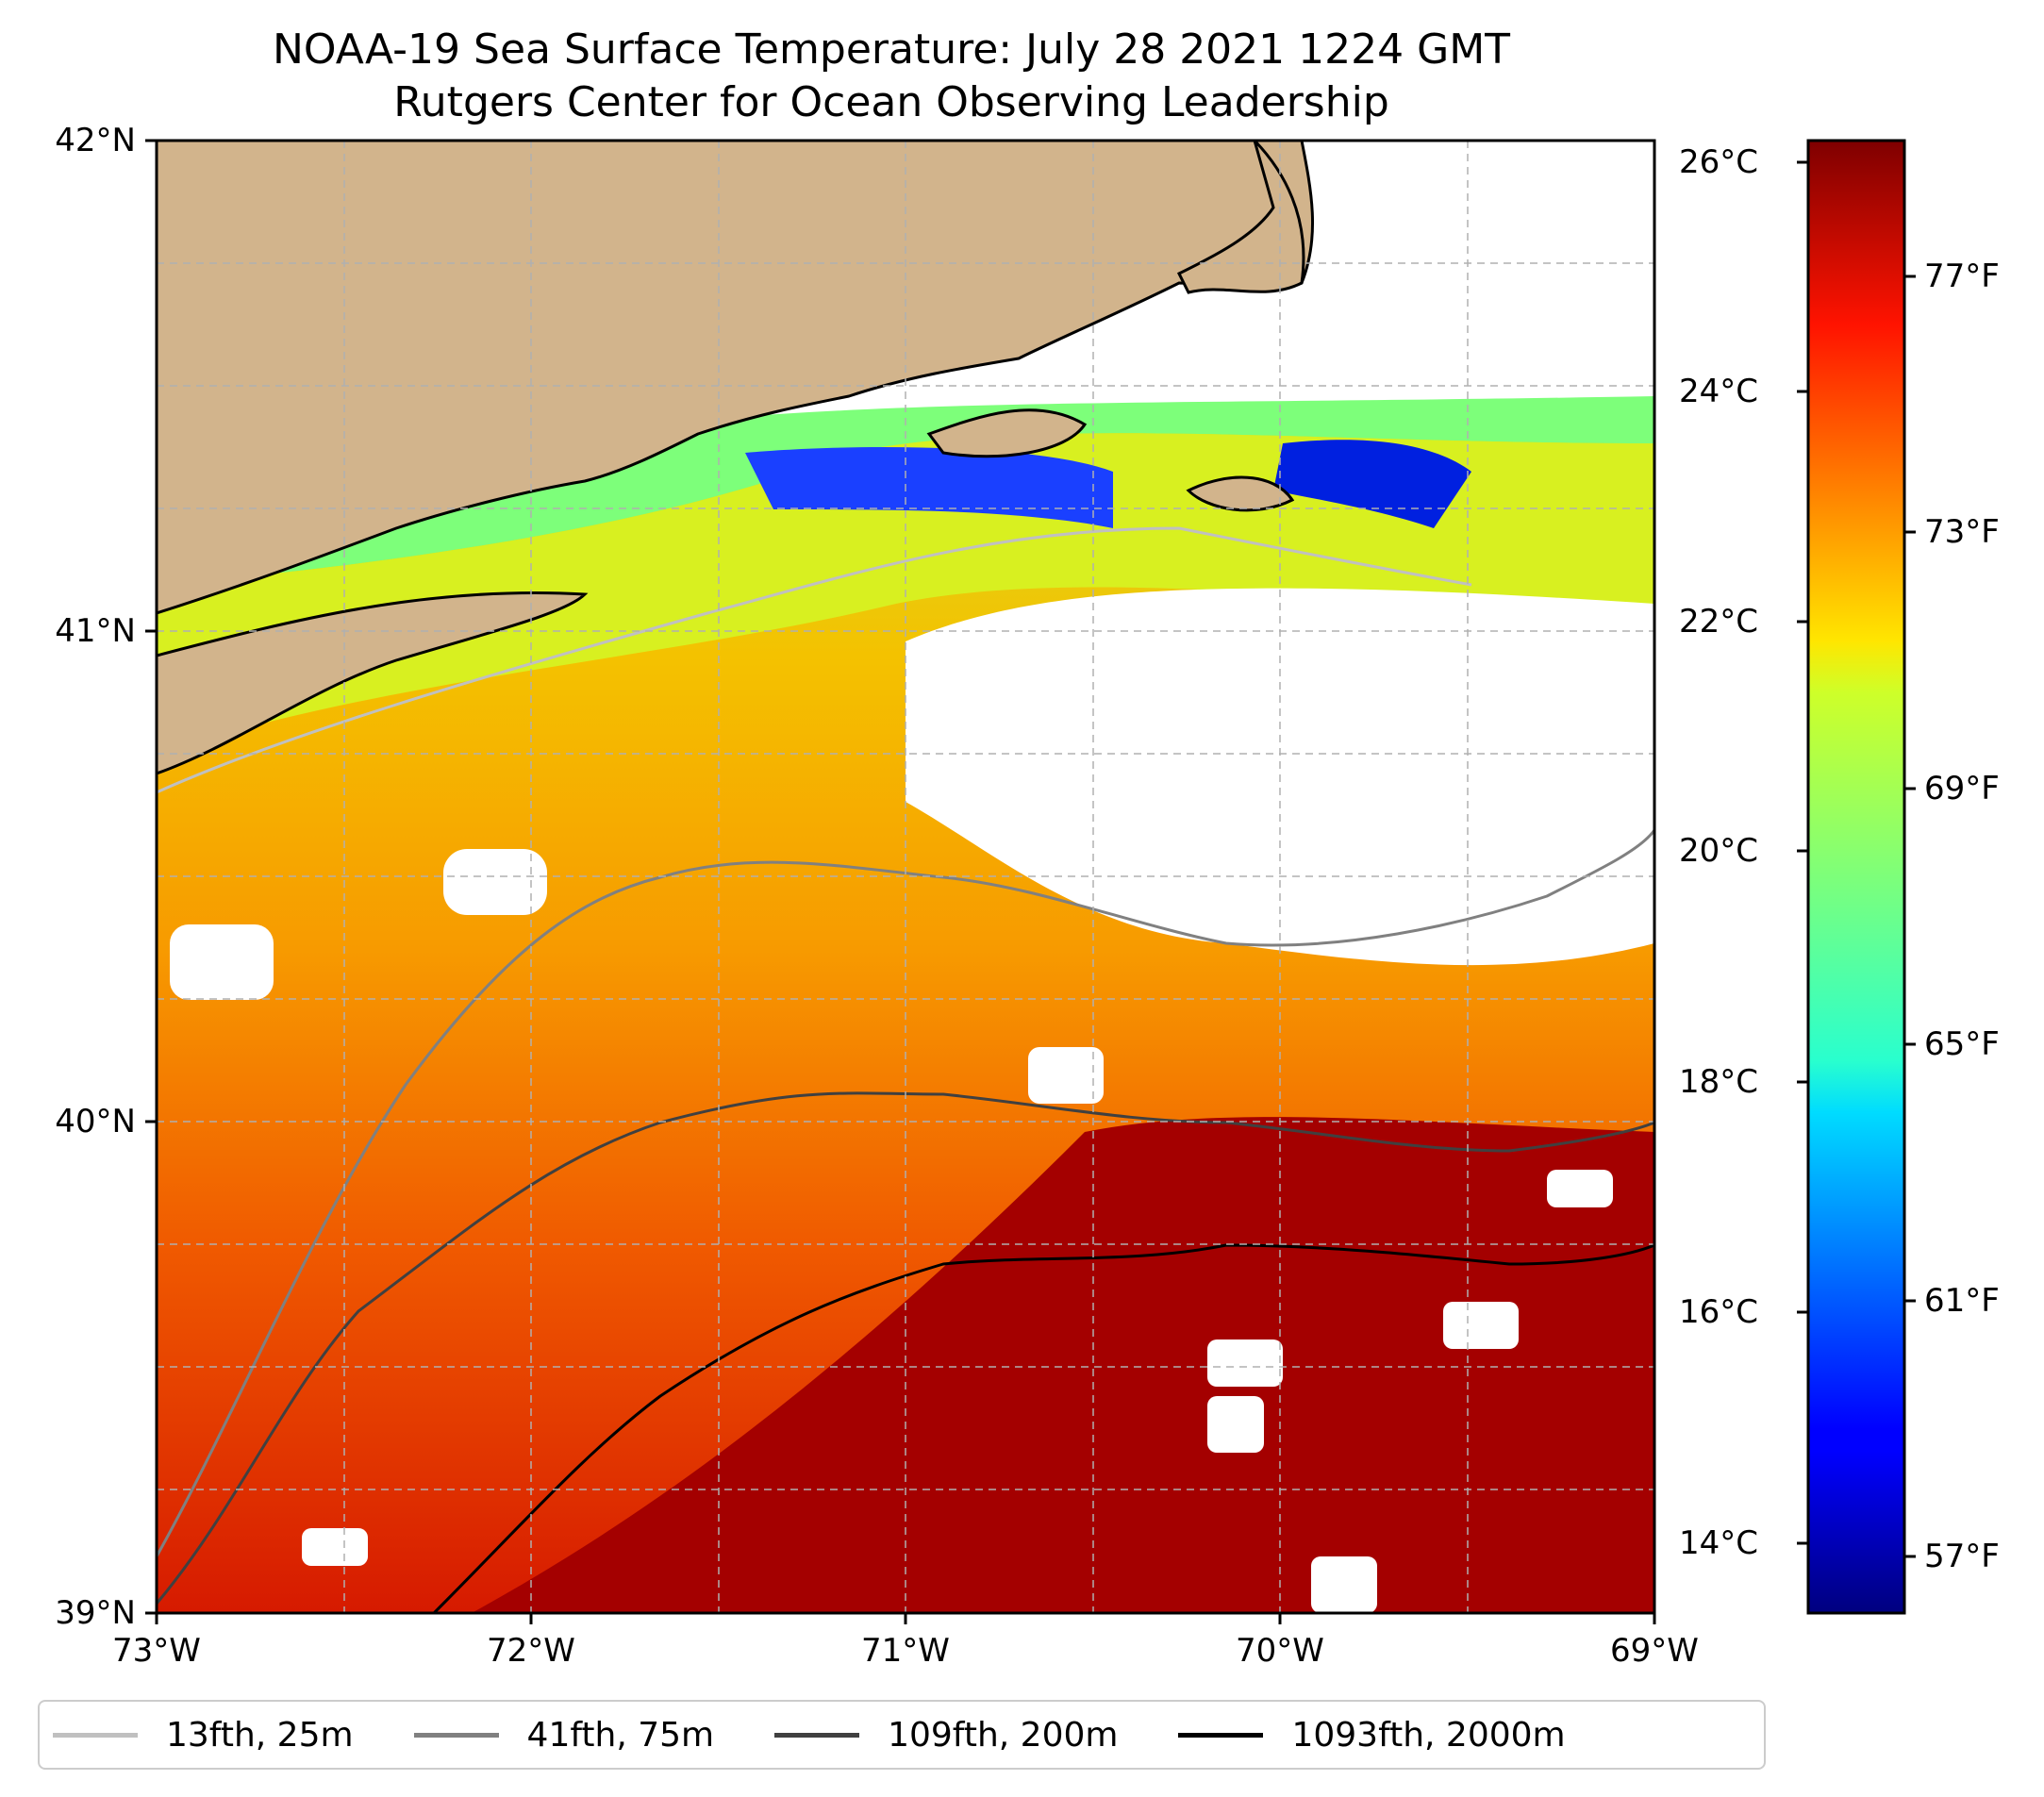 Image resolution: width=2044 pixels, height=1797 pixels. I want to click on celsius-tick-label: 18°C, so click(1719, 1082).